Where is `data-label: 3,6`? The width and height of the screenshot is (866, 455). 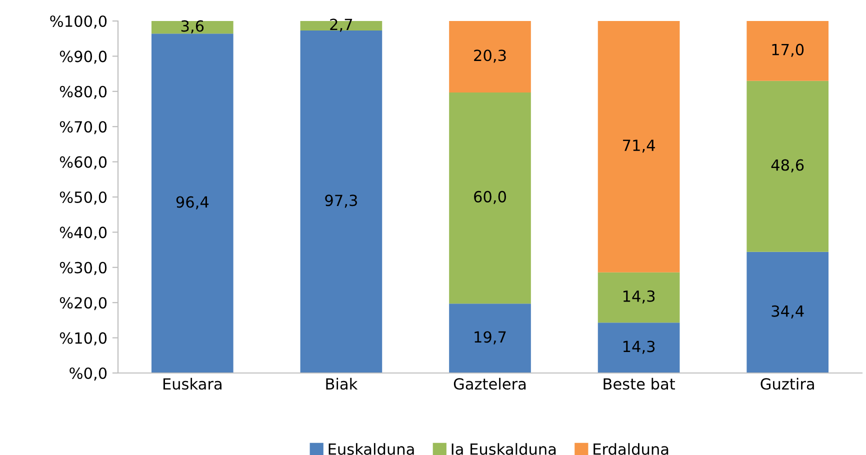
data-label: 3,6 is located at coordinates (192, 27).